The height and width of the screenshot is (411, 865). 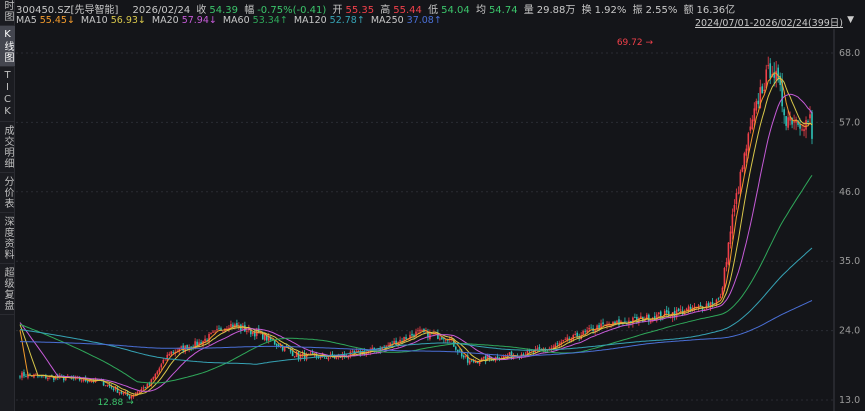 What do you see at coordinates (480, 10) in the screenshot?
I see `avg-label: 均` at bounding box center [480, 10].